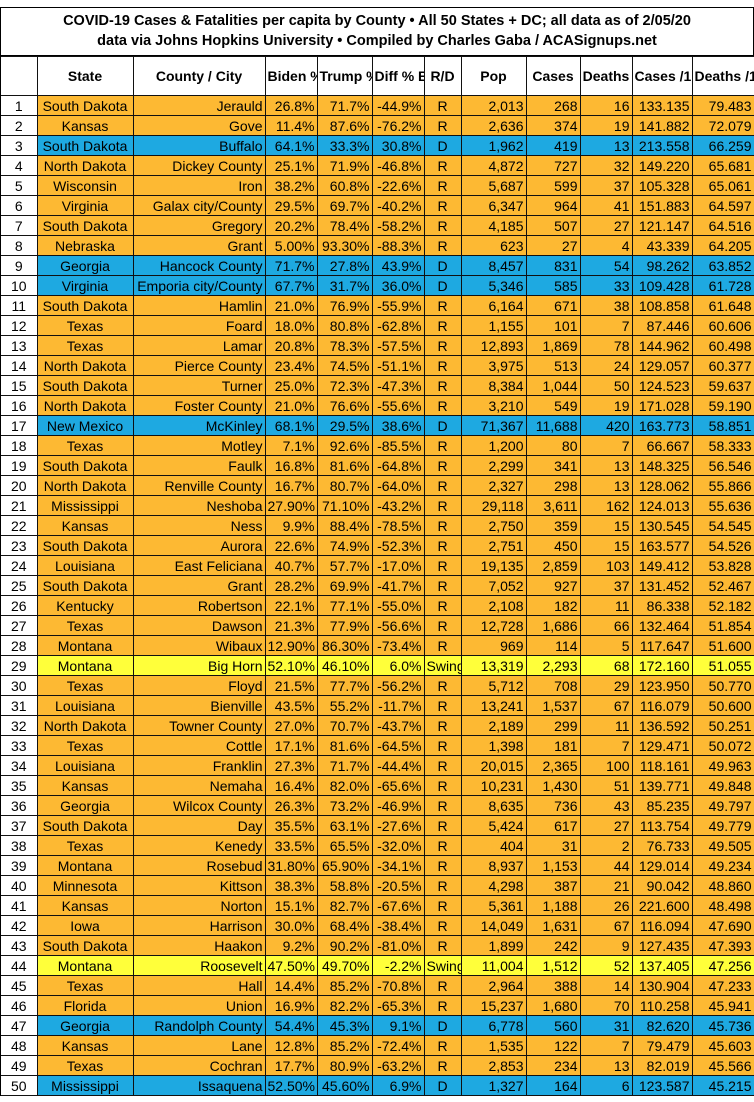  Describe the element at coordinates (19, 925) in the screenshot. I see `cell-row-number: 42` at that location.